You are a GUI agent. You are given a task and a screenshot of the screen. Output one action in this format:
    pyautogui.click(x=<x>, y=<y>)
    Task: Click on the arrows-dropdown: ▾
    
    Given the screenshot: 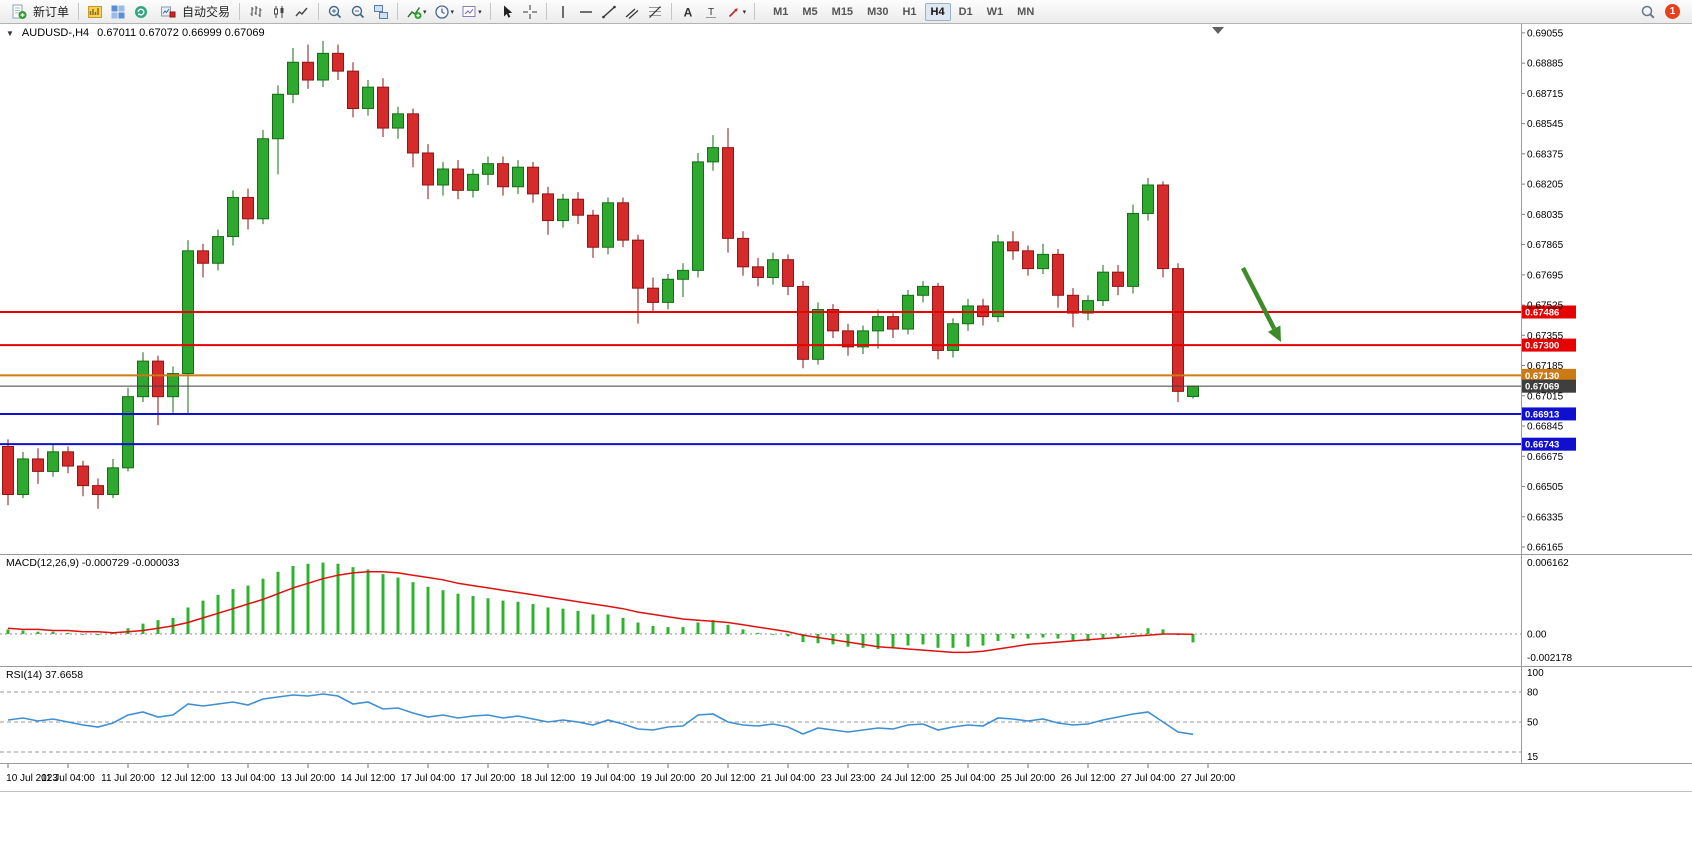 What is the action you would take?
    pyautogui.click(x=736, y=12)
    